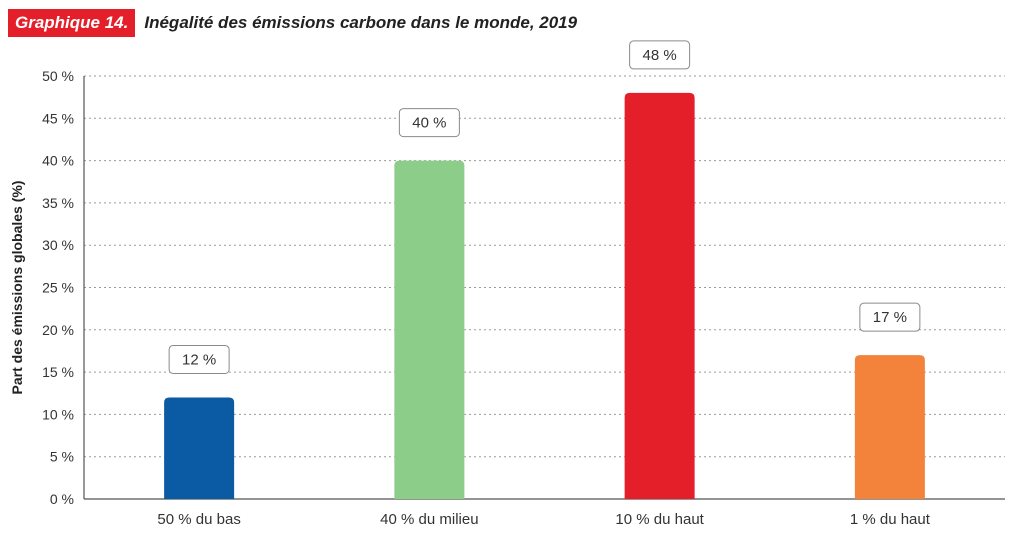  I want to click on x-tick-label: 50 % du bas, so click(198, 519).